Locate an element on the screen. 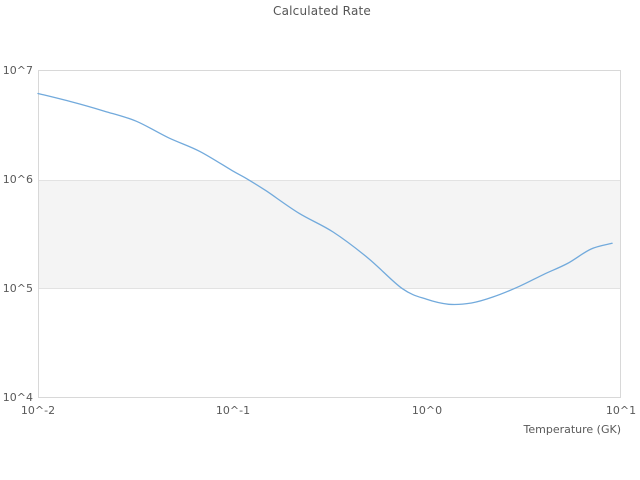  x-tick-label-1e0: 10^0 is located at coordinates (427, 410).